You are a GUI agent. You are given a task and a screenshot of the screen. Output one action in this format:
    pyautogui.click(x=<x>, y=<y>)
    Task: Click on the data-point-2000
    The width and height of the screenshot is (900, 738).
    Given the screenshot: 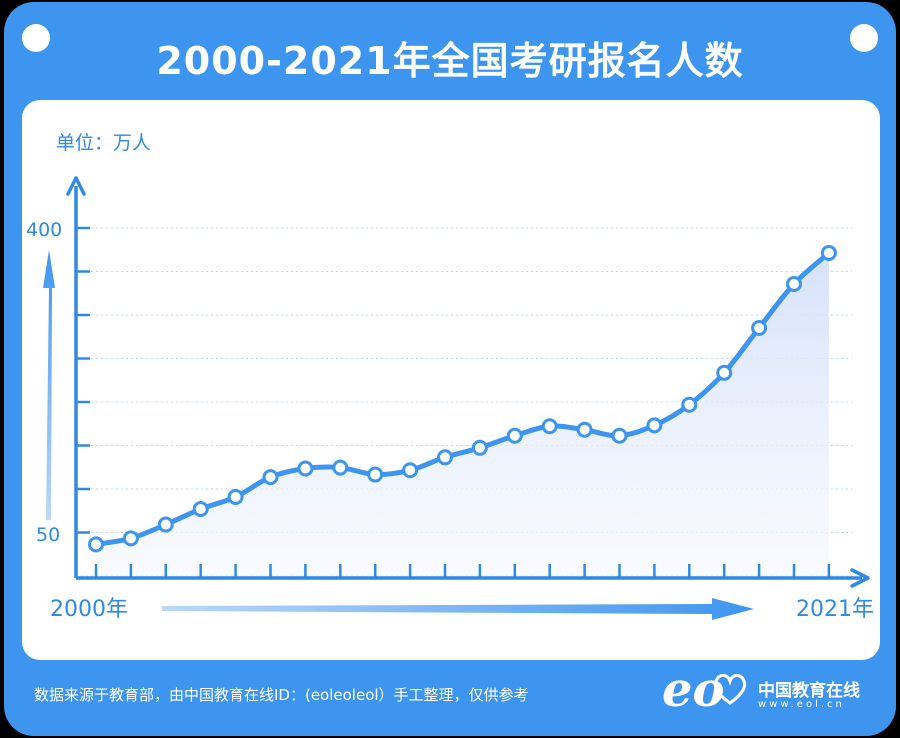 What is the action you would take?
    pyautogui.click(x=96, y=544)
    